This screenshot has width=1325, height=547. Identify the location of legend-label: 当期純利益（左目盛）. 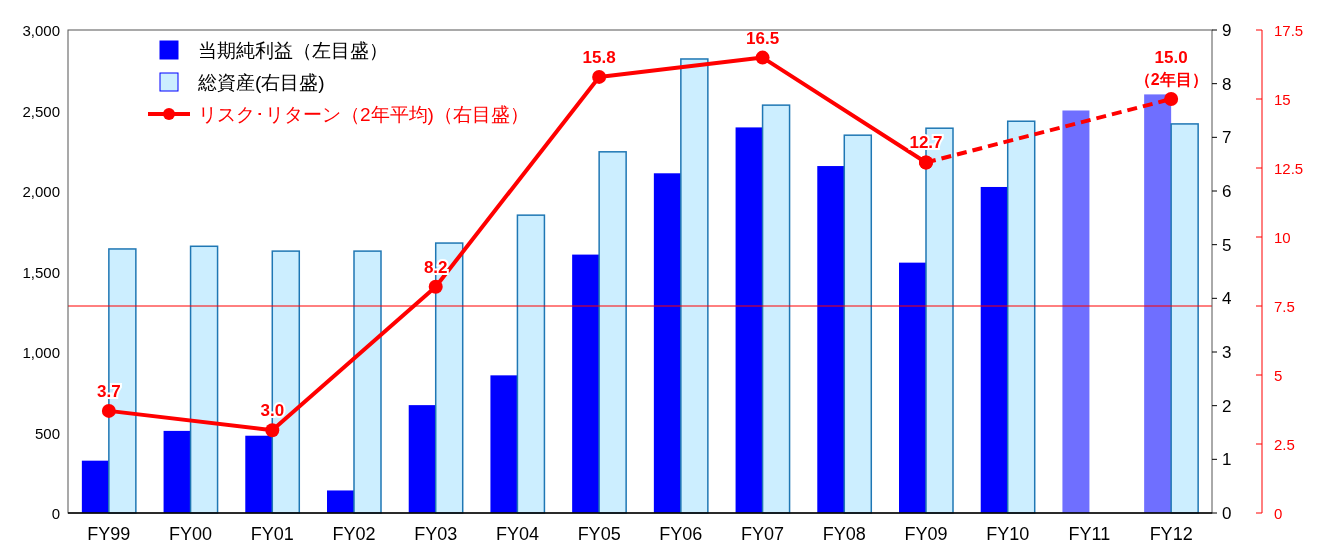
(293, 50).